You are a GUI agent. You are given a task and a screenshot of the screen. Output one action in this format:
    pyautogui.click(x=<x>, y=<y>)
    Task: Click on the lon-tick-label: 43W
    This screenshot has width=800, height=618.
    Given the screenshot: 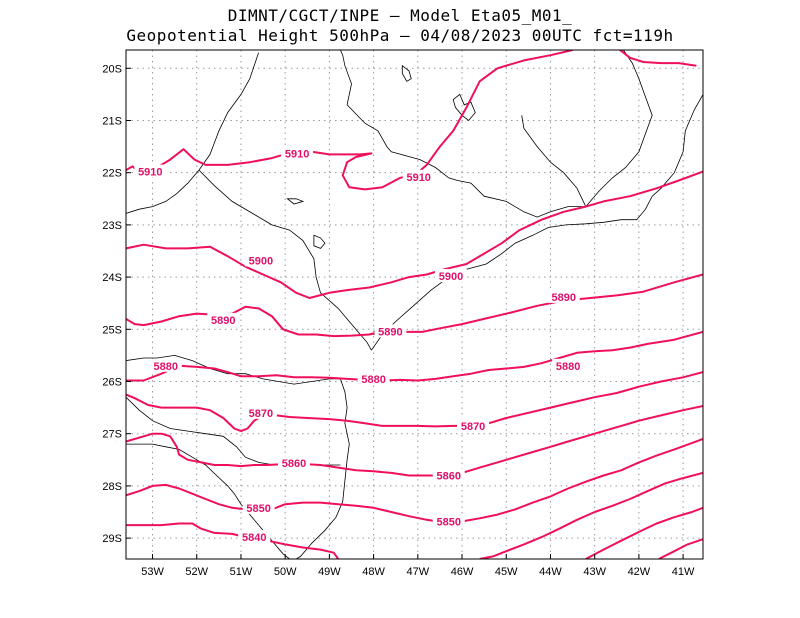 What is the action you would take?
    pyautogui.click(x=594, y=572)
    